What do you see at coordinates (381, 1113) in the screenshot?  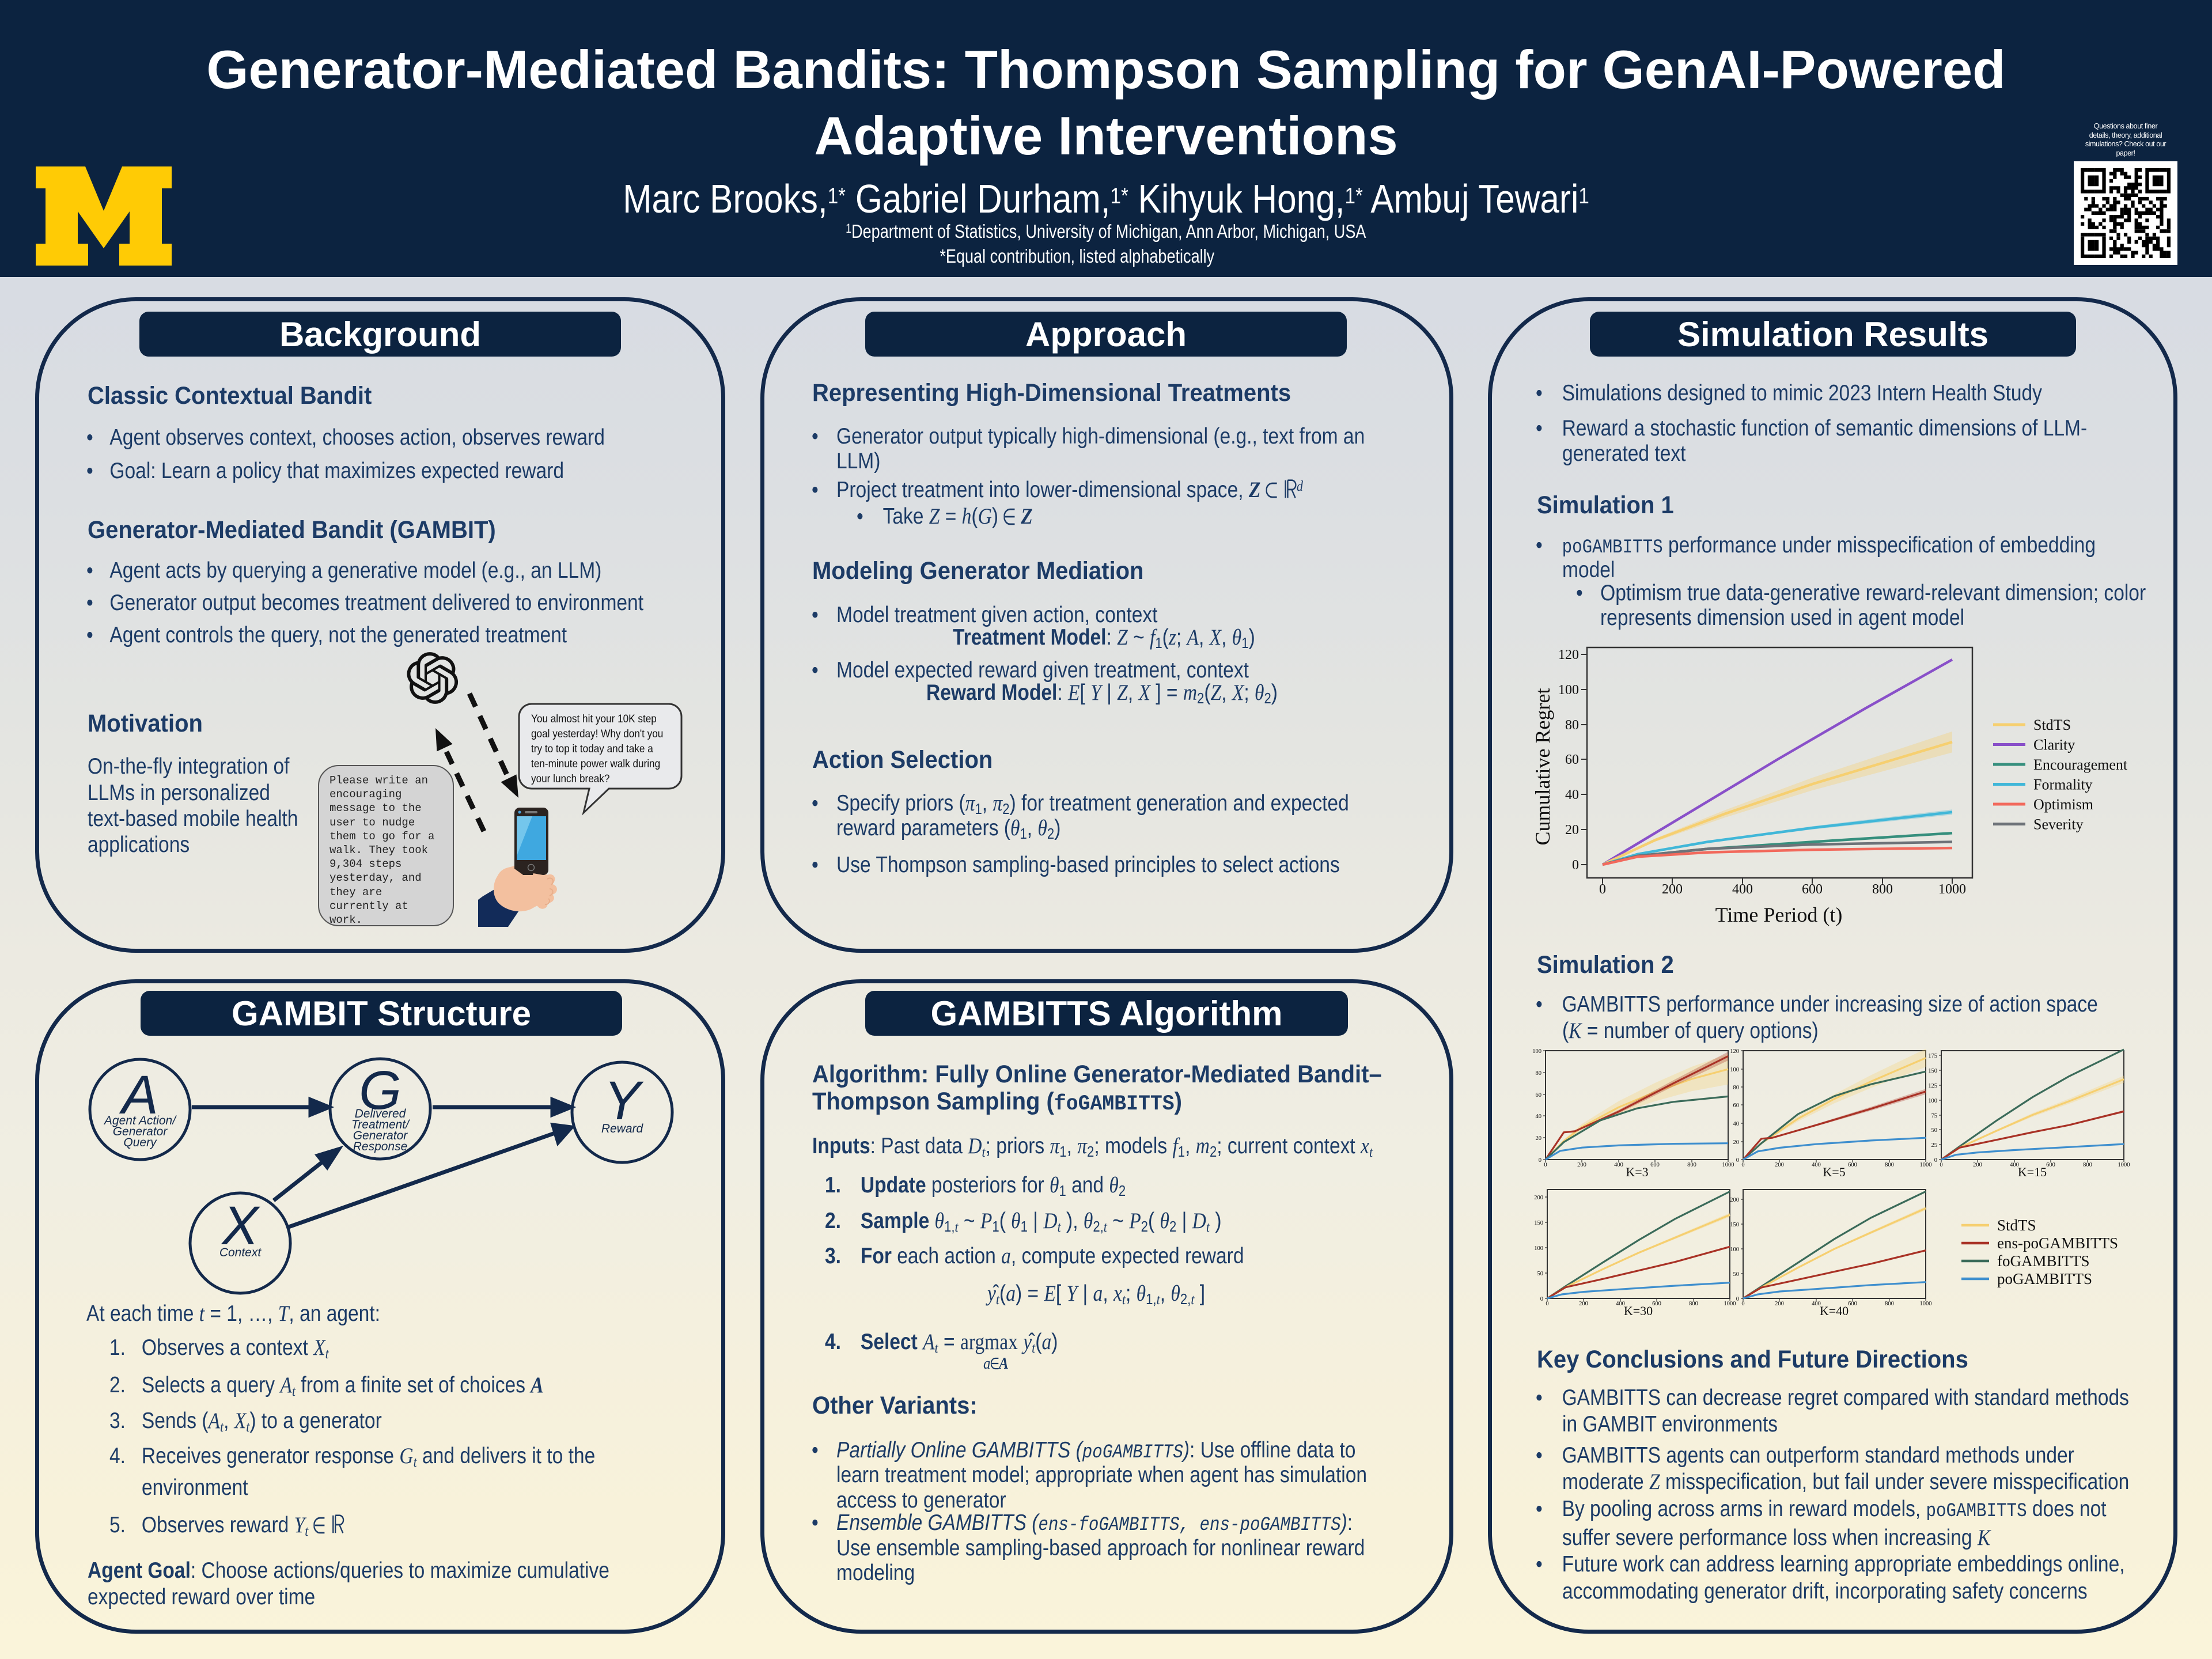 I see `svg-text: Delivered` at bounding box center [381, 1113].